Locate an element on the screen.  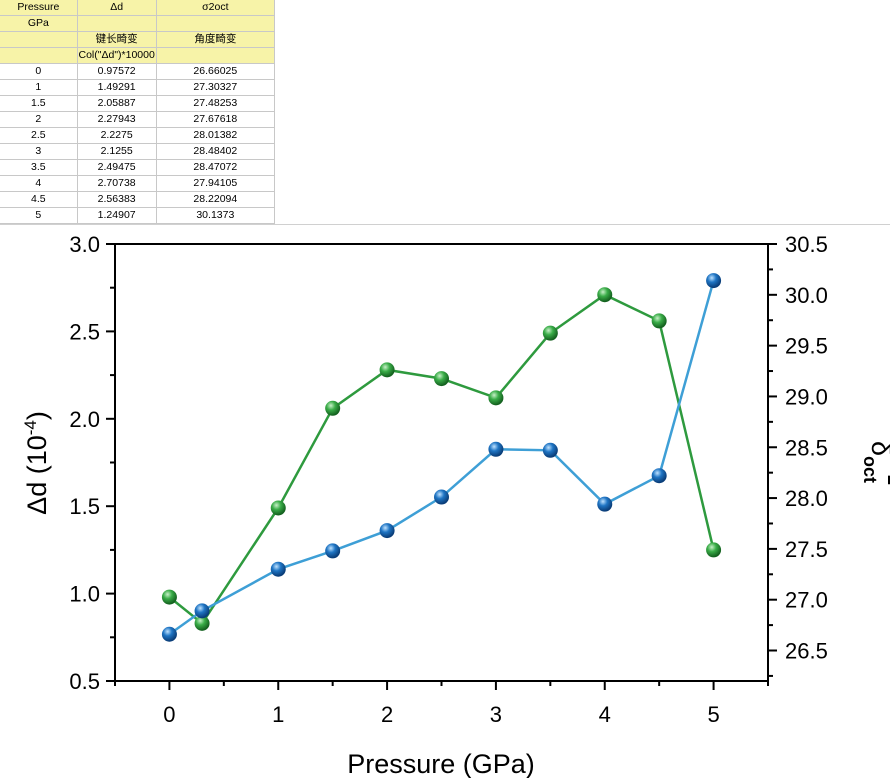
y-left-tick-label: 0.5 is located at coordinates (84, 681).